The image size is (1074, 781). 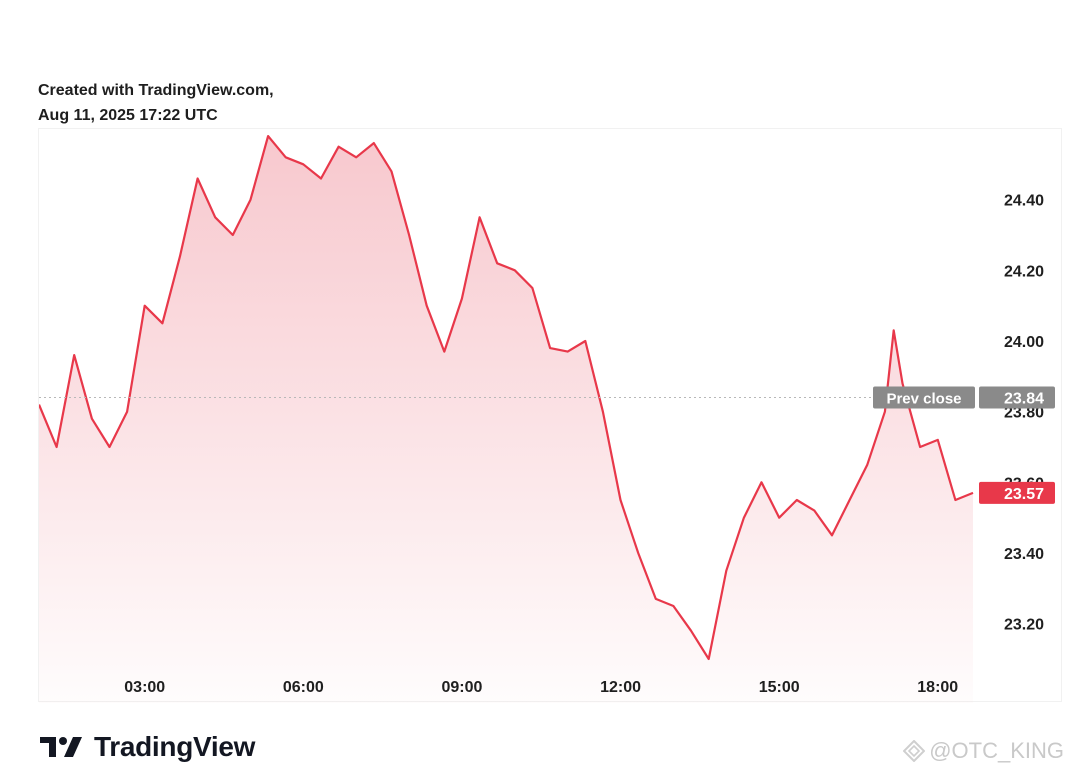 What do you see at coordinates (620, 687) in the screenshot?
I see `x-tick-label: 12:00` at bounding box center [620, 687].